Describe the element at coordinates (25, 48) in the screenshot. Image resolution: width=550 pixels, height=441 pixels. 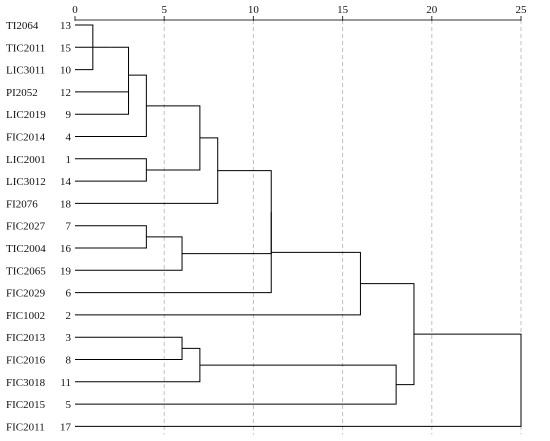
I see `leaf-label: TIC2011` at that location.